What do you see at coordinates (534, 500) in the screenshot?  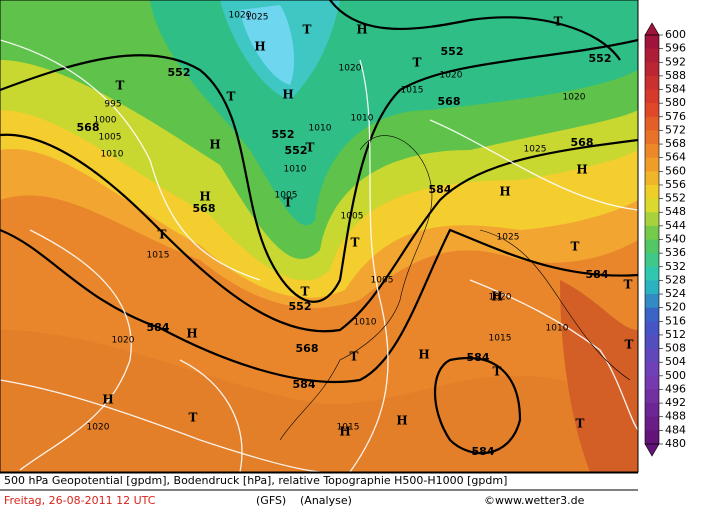 I see `footer-source: ©www.wetter3.de` at bounding box center [534, 500].